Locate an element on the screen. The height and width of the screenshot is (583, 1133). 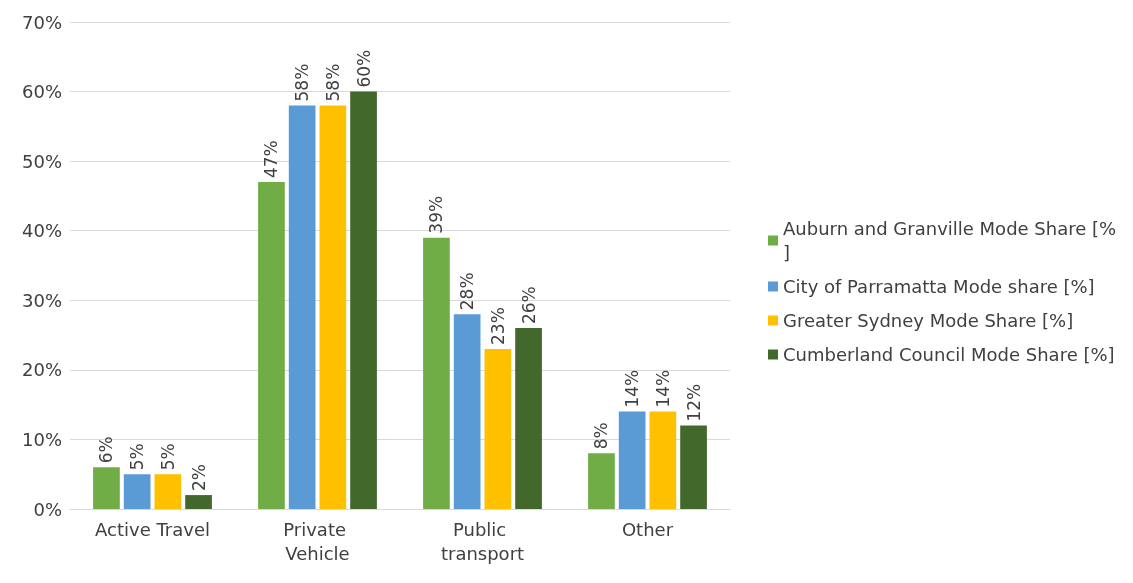
data-label: 2% is located at coordinates (198, 478).